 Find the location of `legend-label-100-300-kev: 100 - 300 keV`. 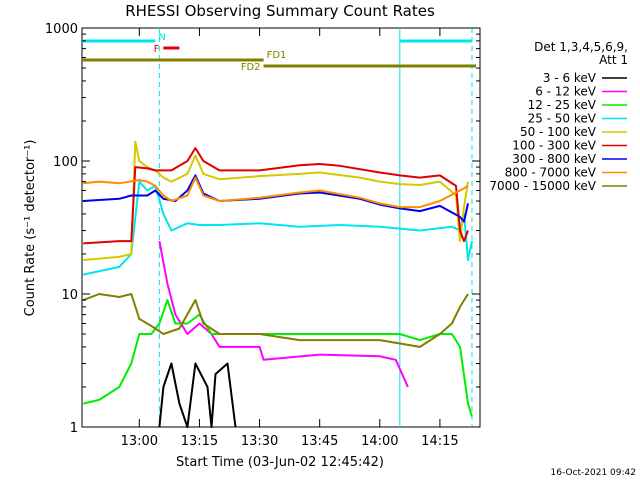

legend-label-100-300-kev: 100 - 300 keV is located at coordinates (554, 146).